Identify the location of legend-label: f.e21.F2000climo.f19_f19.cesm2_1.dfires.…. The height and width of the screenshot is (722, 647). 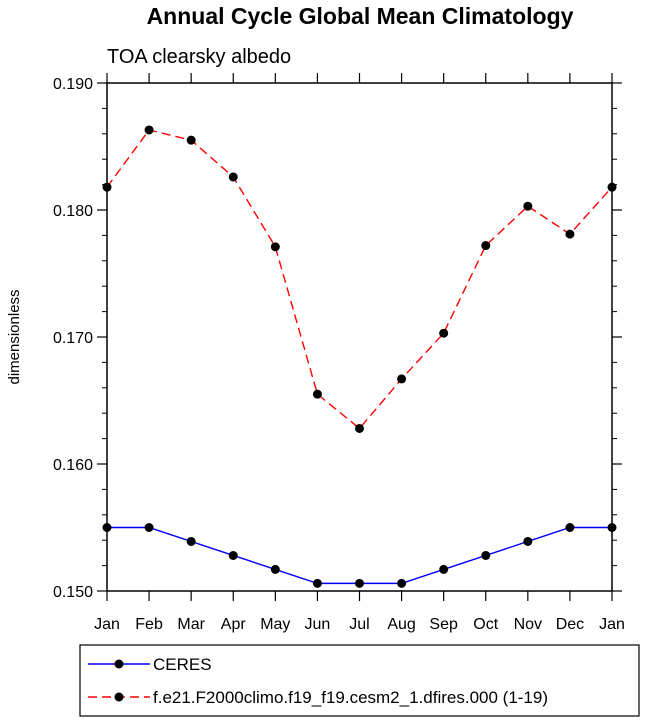
(350, 697).